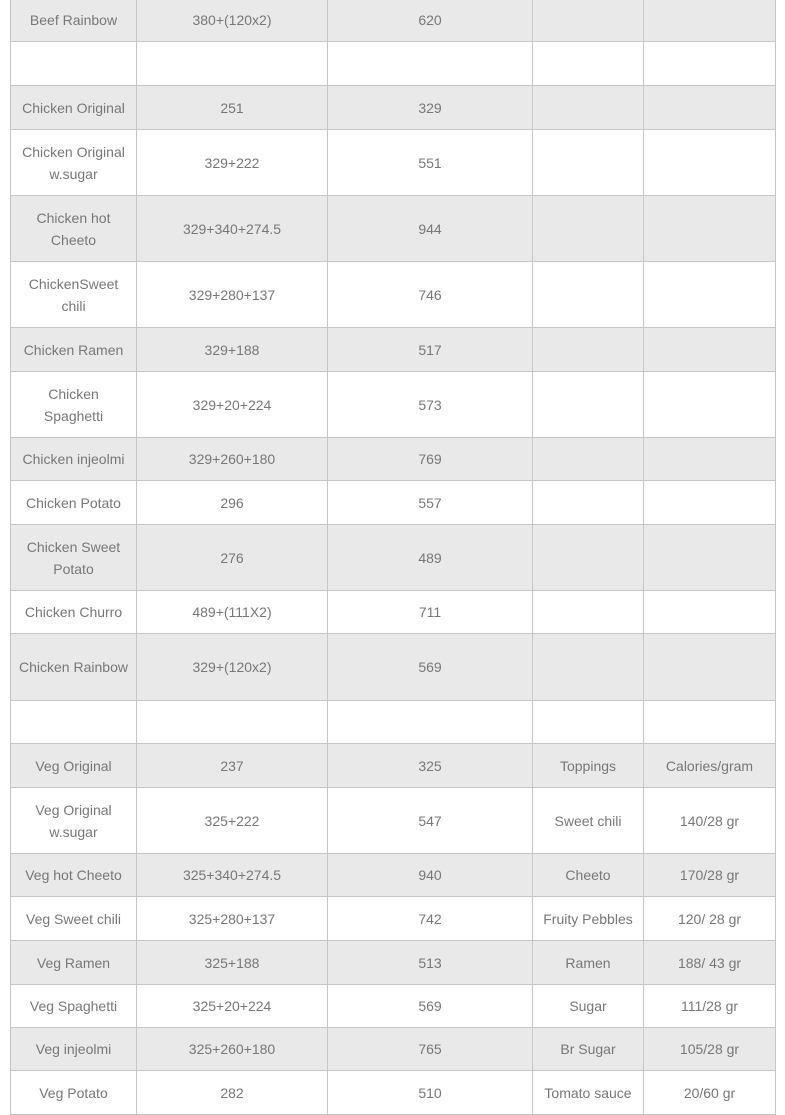  I want to click on table-row: Chicken injeolmi 329+260+180 769, so click(393, 459).